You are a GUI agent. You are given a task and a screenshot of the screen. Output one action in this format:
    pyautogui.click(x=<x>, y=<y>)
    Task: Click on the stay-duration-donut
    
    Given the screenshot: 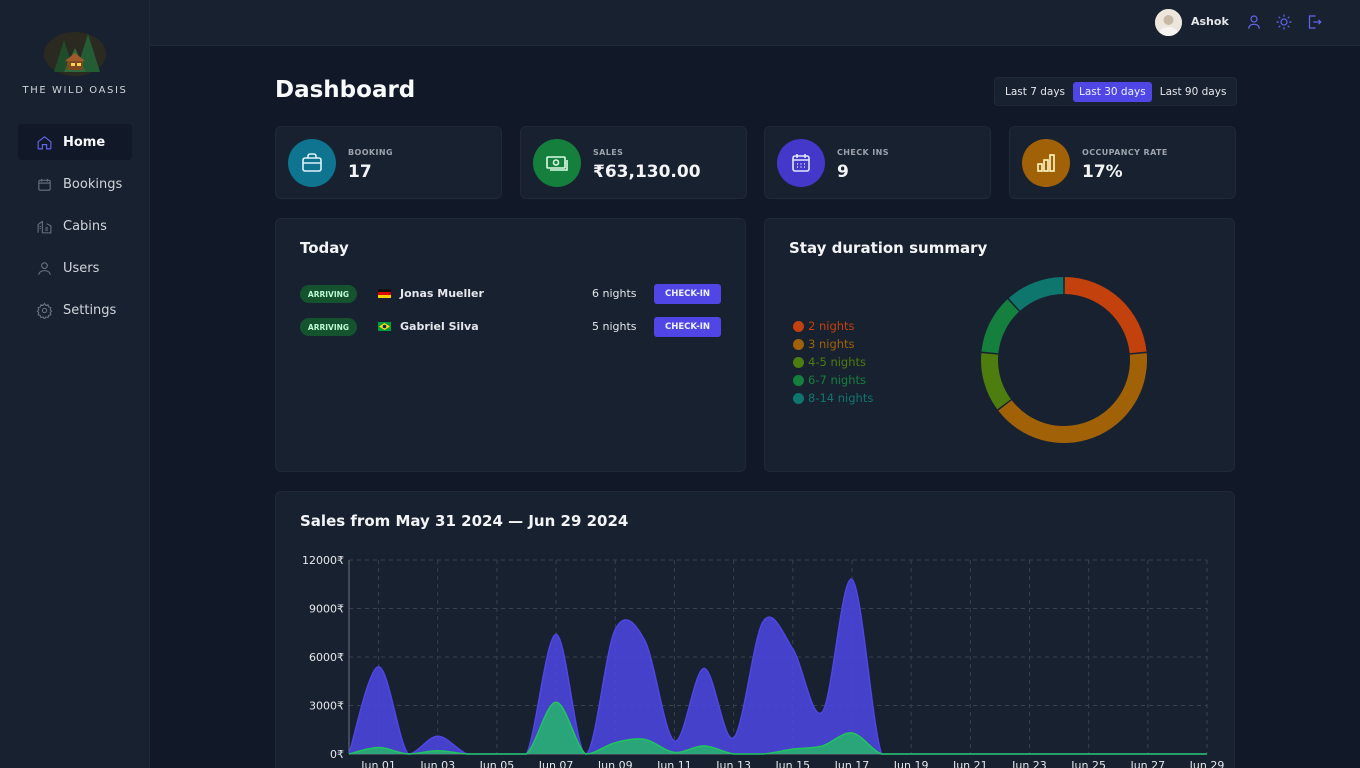 What is the action you would take?
    pyautogui.click(x=1064, y=360)
    